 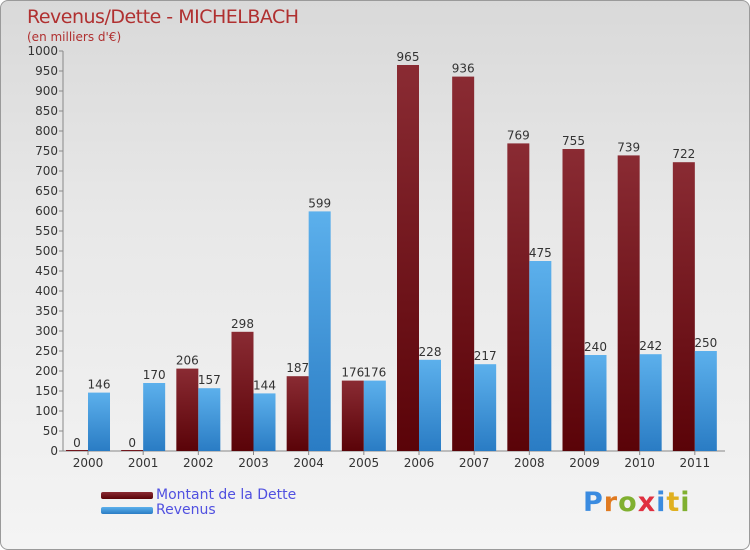 What do you see at coordinates (253, 463) in the screenshot?
I see `x-tick-label: 2003` at bounding box center [253, 463].